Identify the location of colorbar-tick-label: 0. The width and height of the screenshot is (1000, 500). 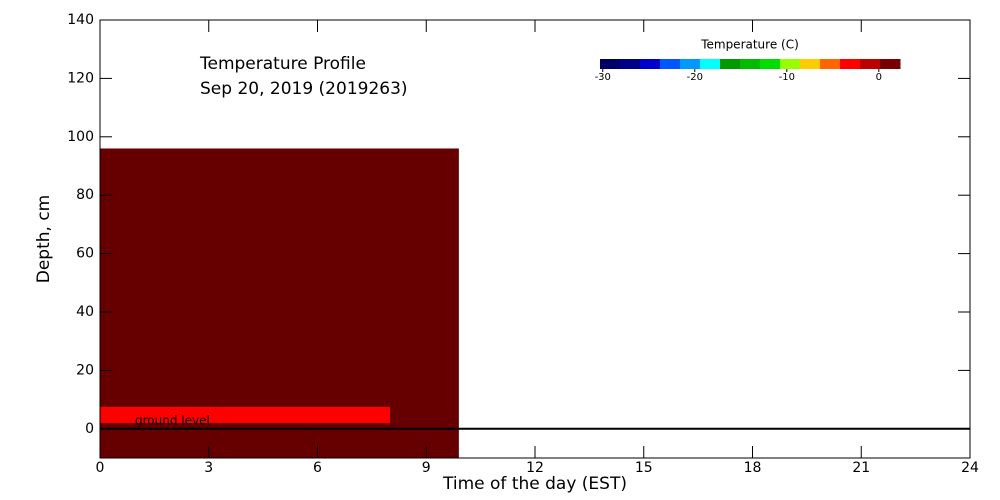
(879, 77).